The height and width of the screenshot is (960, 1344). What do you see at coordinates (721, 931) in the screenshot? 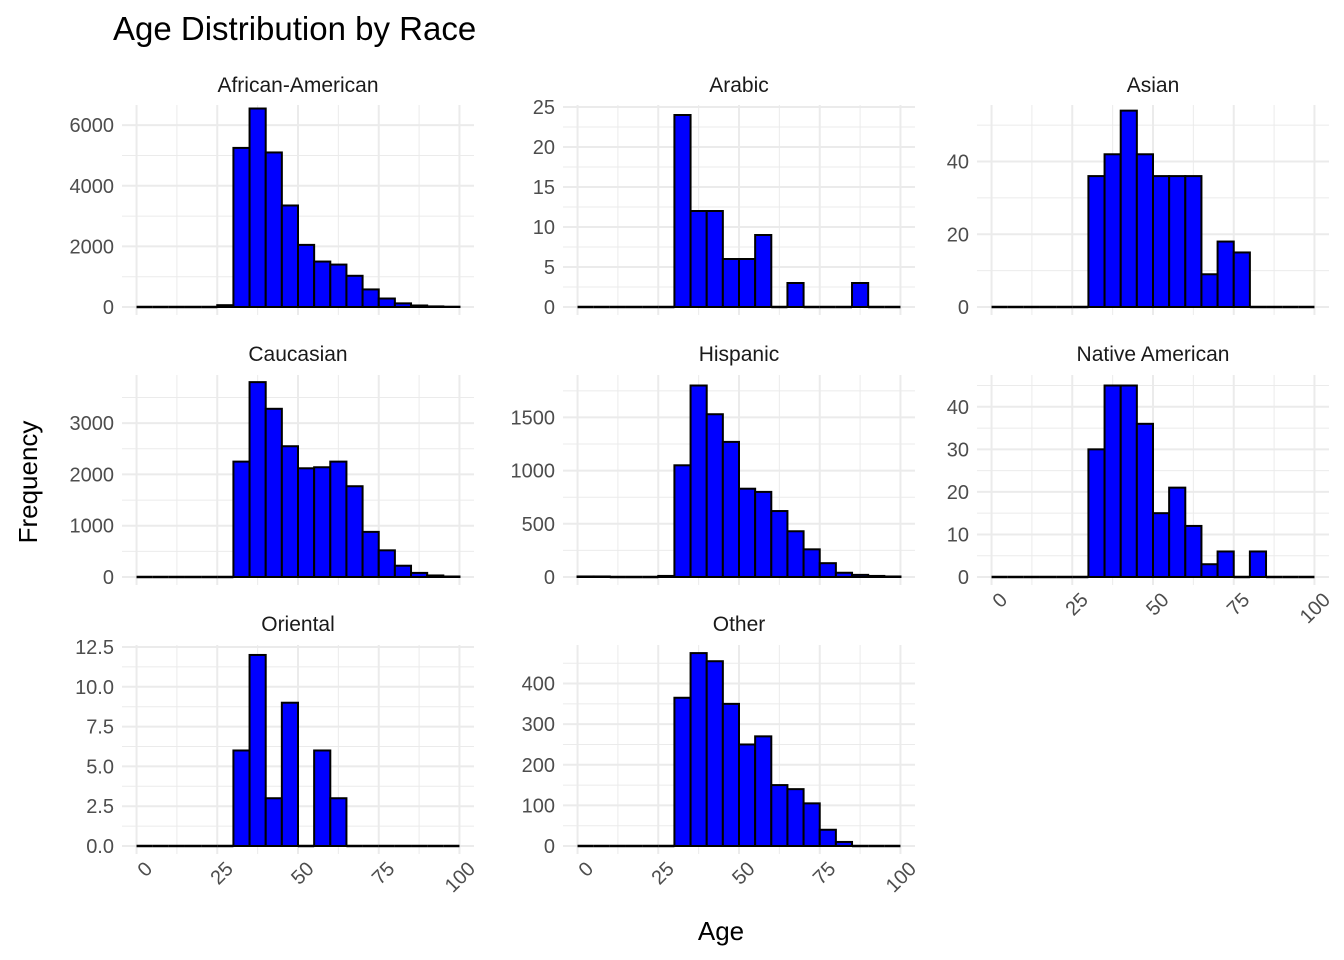
I see `x-axis-title: Age` at bounding box center [721, 931].